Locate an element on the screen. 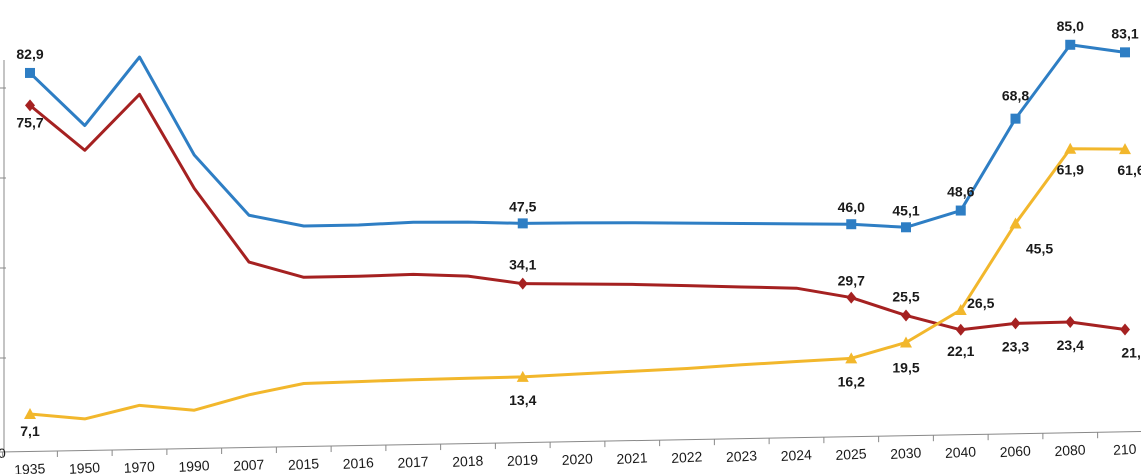  x-tick-label: 1950 is located at coordinates (85, 466).